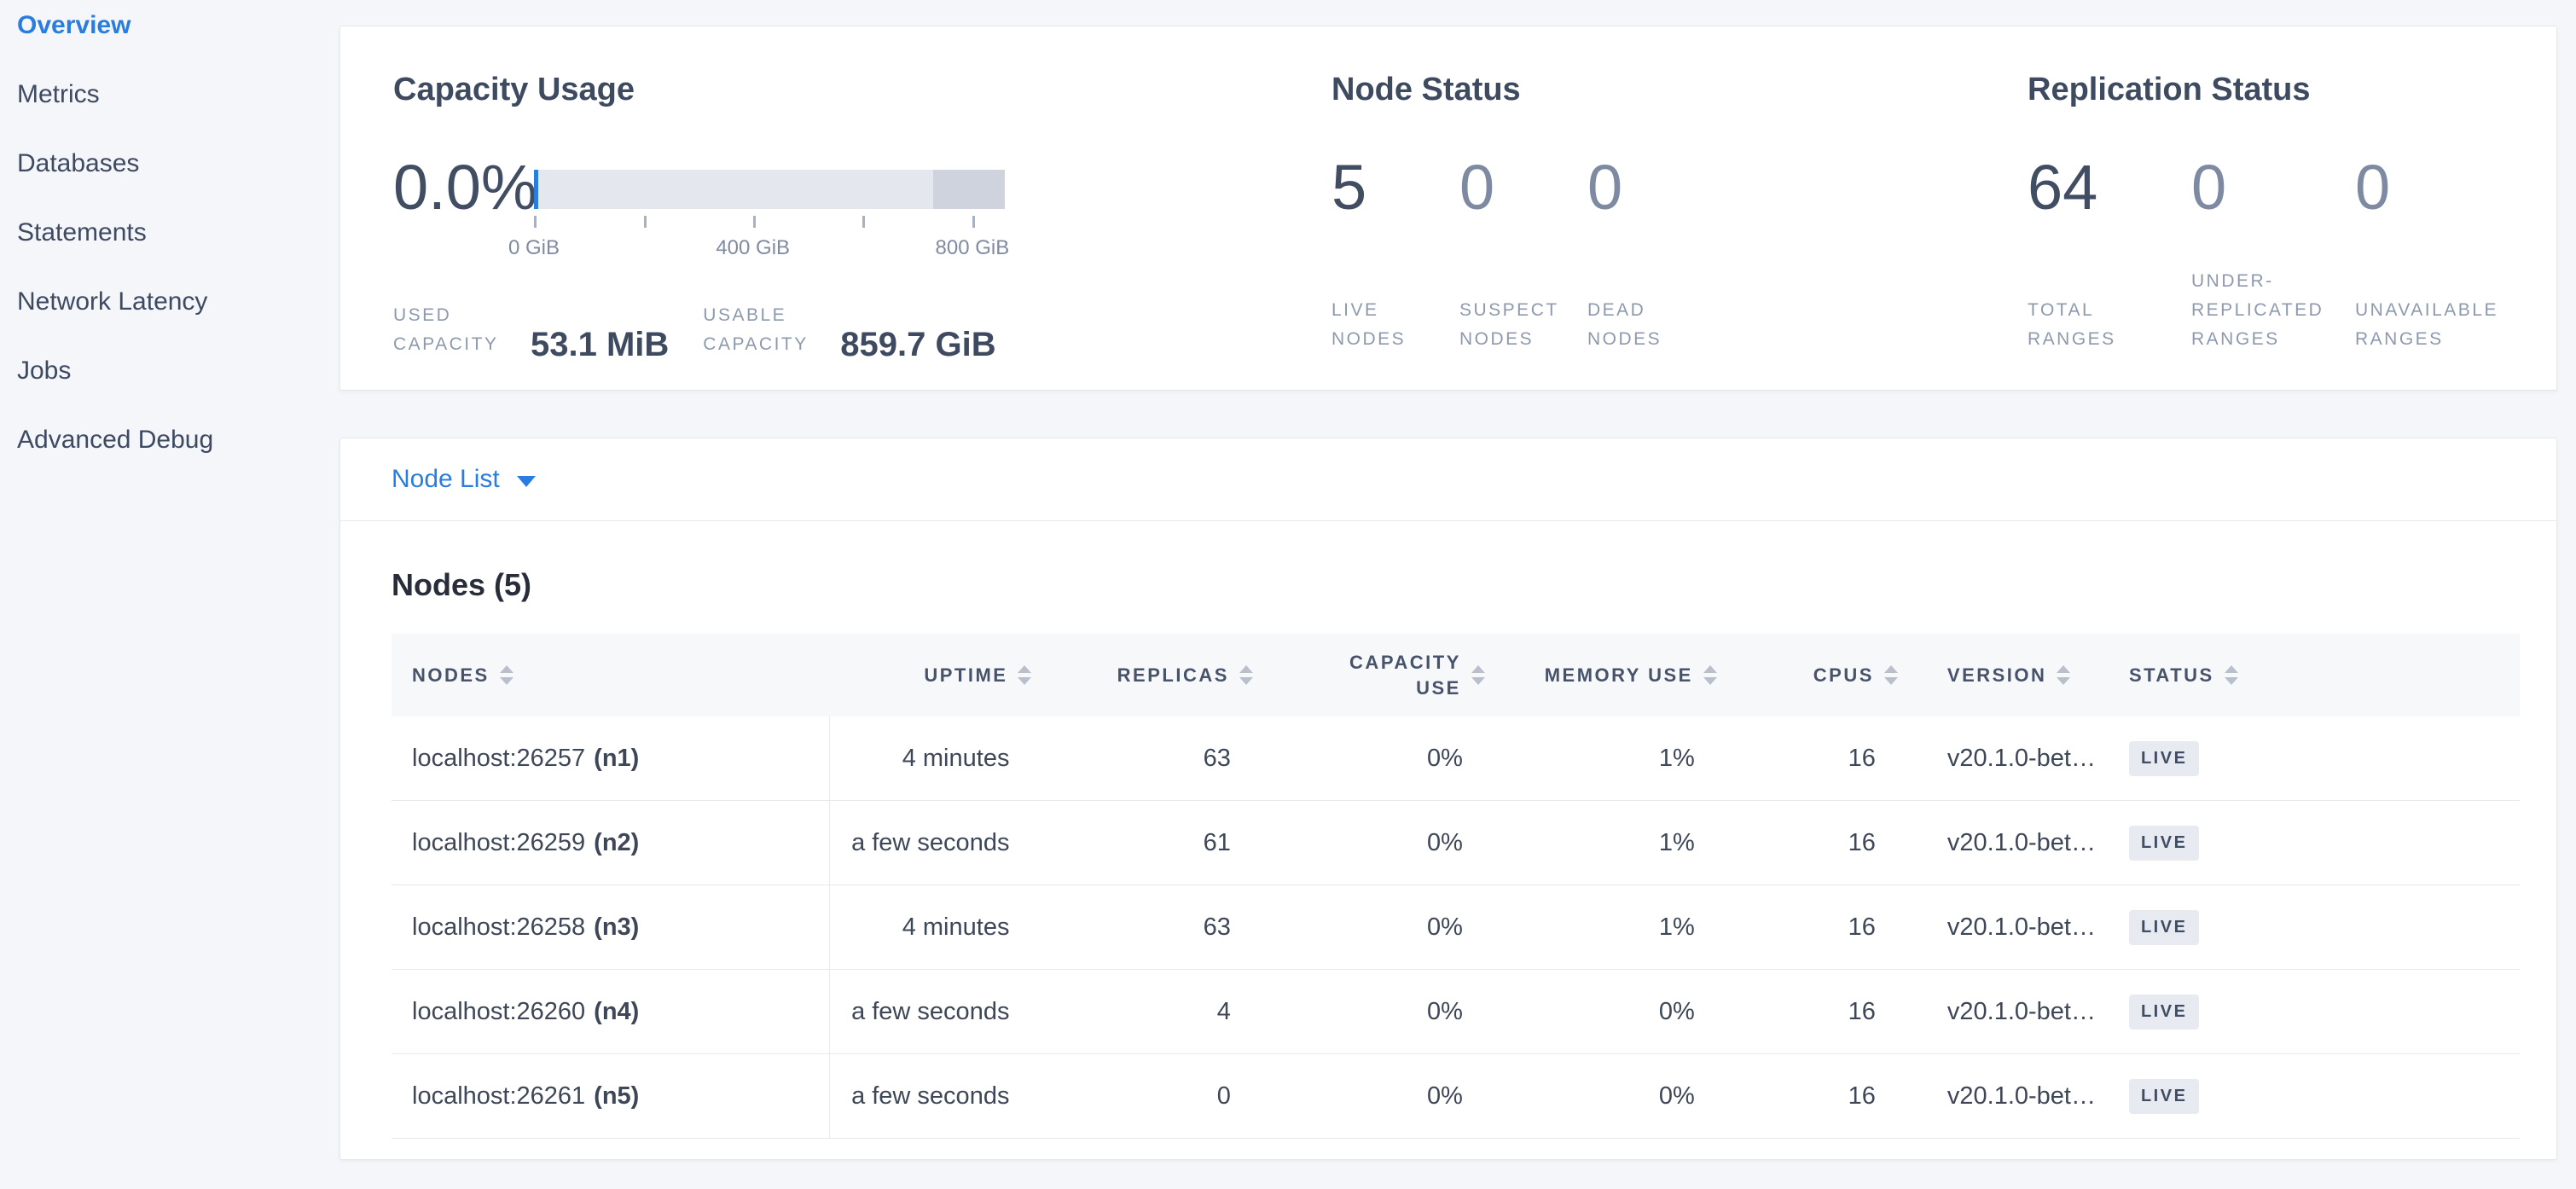 This screenshot has width=2576, height=1189. Describe the element at coordinates (2309, 675) in the screenshot. I see `column-header-status: STATUS` at that location.